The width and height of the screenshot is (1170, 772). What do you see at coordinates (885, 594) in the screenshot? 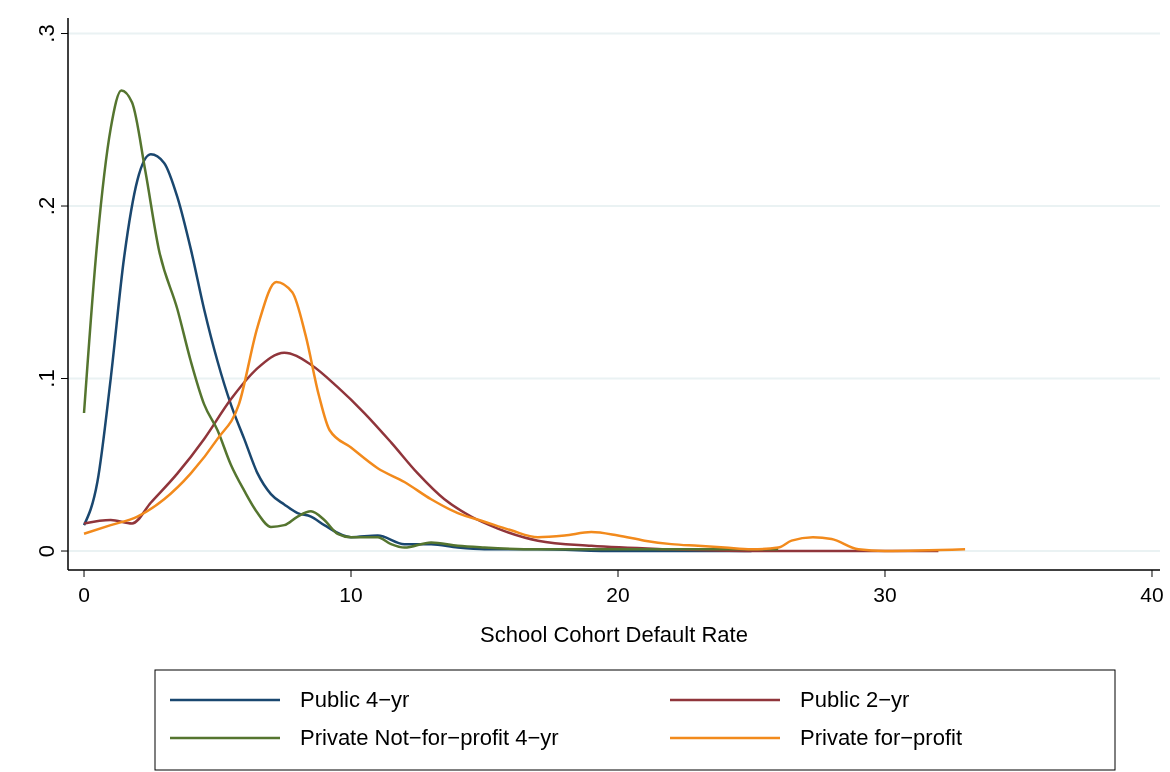
I see `x-tick-label: 30` at bounding box center [885, 594].